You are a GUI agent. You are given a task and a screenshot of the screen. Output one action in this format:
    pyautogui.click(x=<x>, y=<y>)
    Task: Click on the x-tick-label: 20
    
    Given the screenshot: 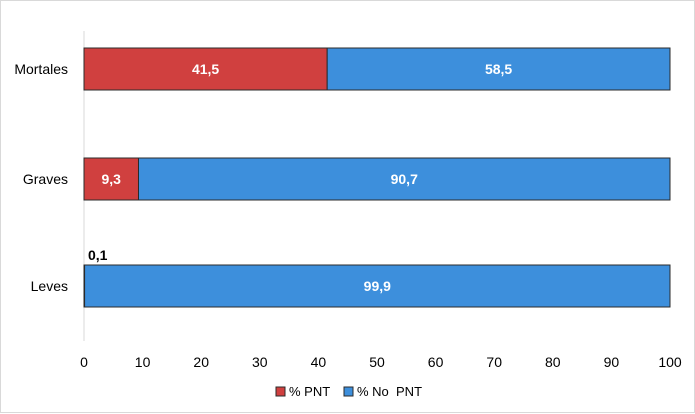 What is the action you would take?
    pyautogui.click(x=201, y=362)
    